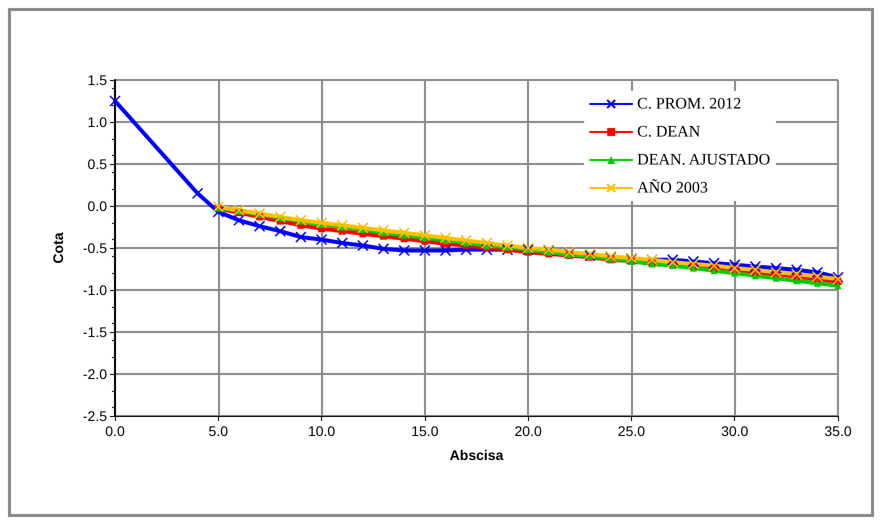 The image size is (882, 525). Describe the element at coordinates (672, 187) in the screenshot. I see `legend-label: AÑO 2003` at that location.